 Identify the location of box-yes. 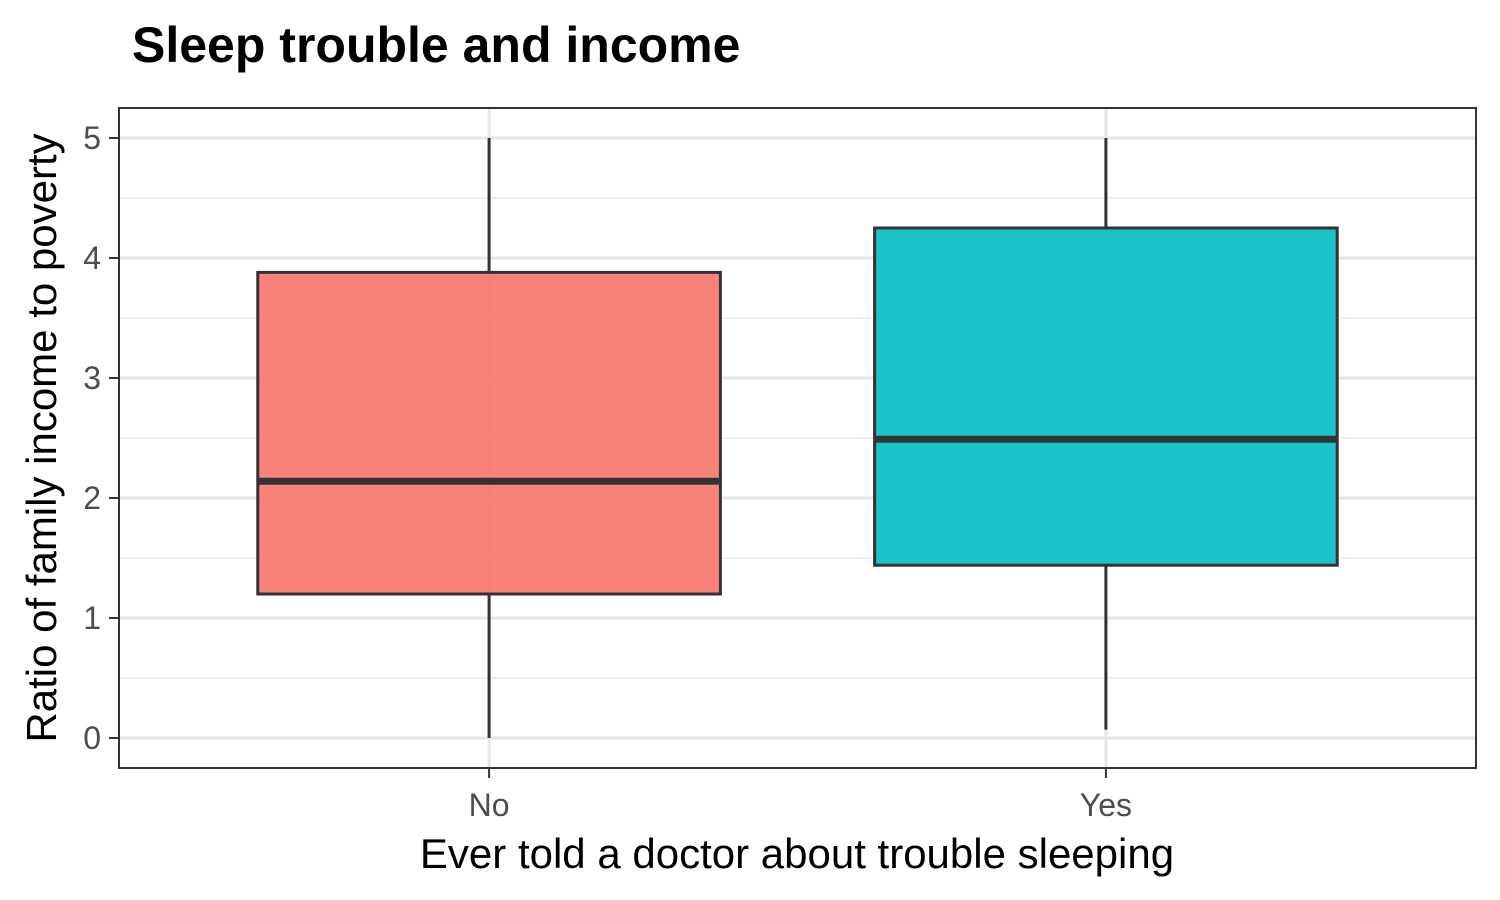
(1106, 396).